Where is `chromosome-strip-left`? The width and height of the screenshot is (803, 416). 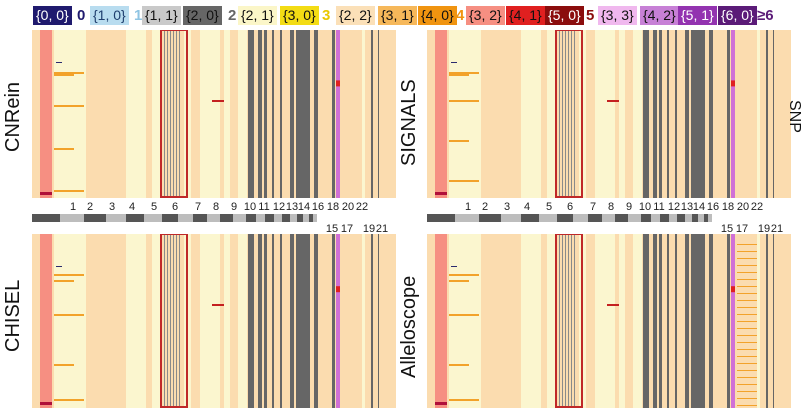 chromosome-strip-left is located at coordinates (174, 218).